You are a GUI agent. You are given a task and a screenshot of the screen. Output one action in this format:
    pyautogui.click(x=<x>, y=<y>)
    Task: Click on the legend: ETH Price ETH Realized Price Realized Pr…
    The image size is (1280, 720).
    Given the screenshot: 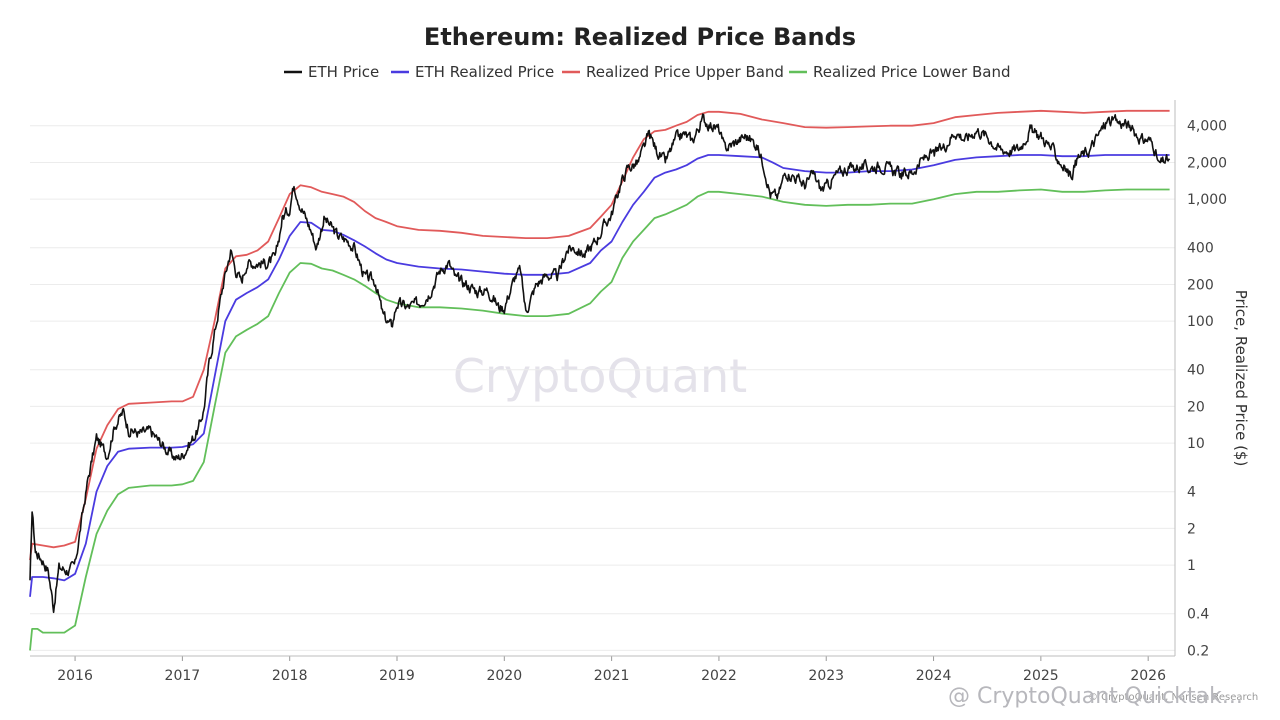 What is the action you would take?
    pyautogui.click(x=647, y=72)
    